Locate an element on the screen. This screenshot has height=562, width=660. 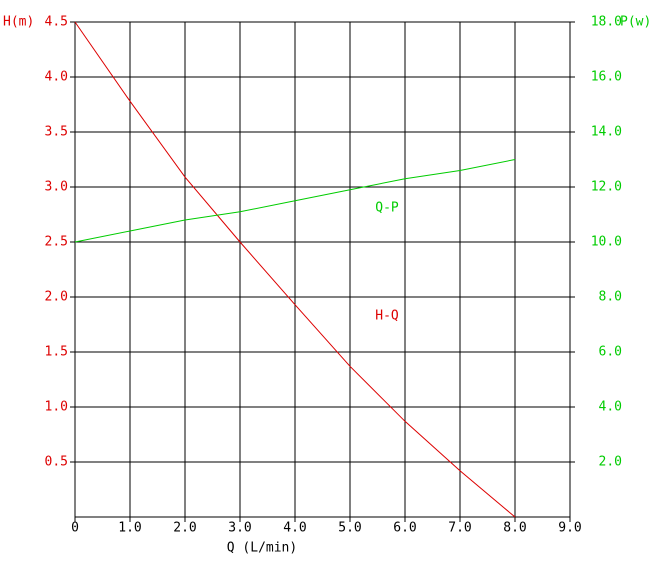
y2-tick-label: 12.0 is located at coordinates (606, 187).